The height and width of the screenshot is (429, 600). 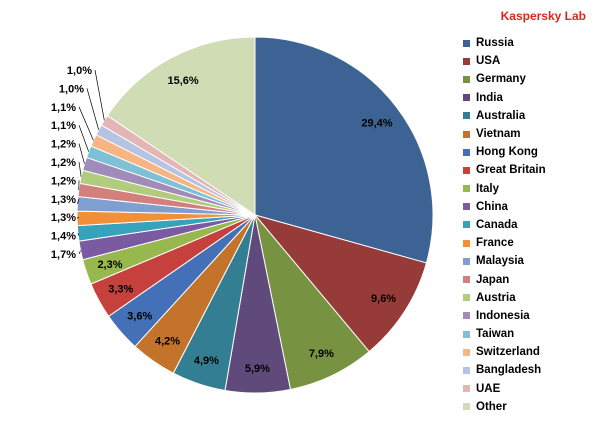 What do you see at coordinates (498, 134) in the screenshot?
I see `legend-label: Vietnam` at bounding box center [498, 134].